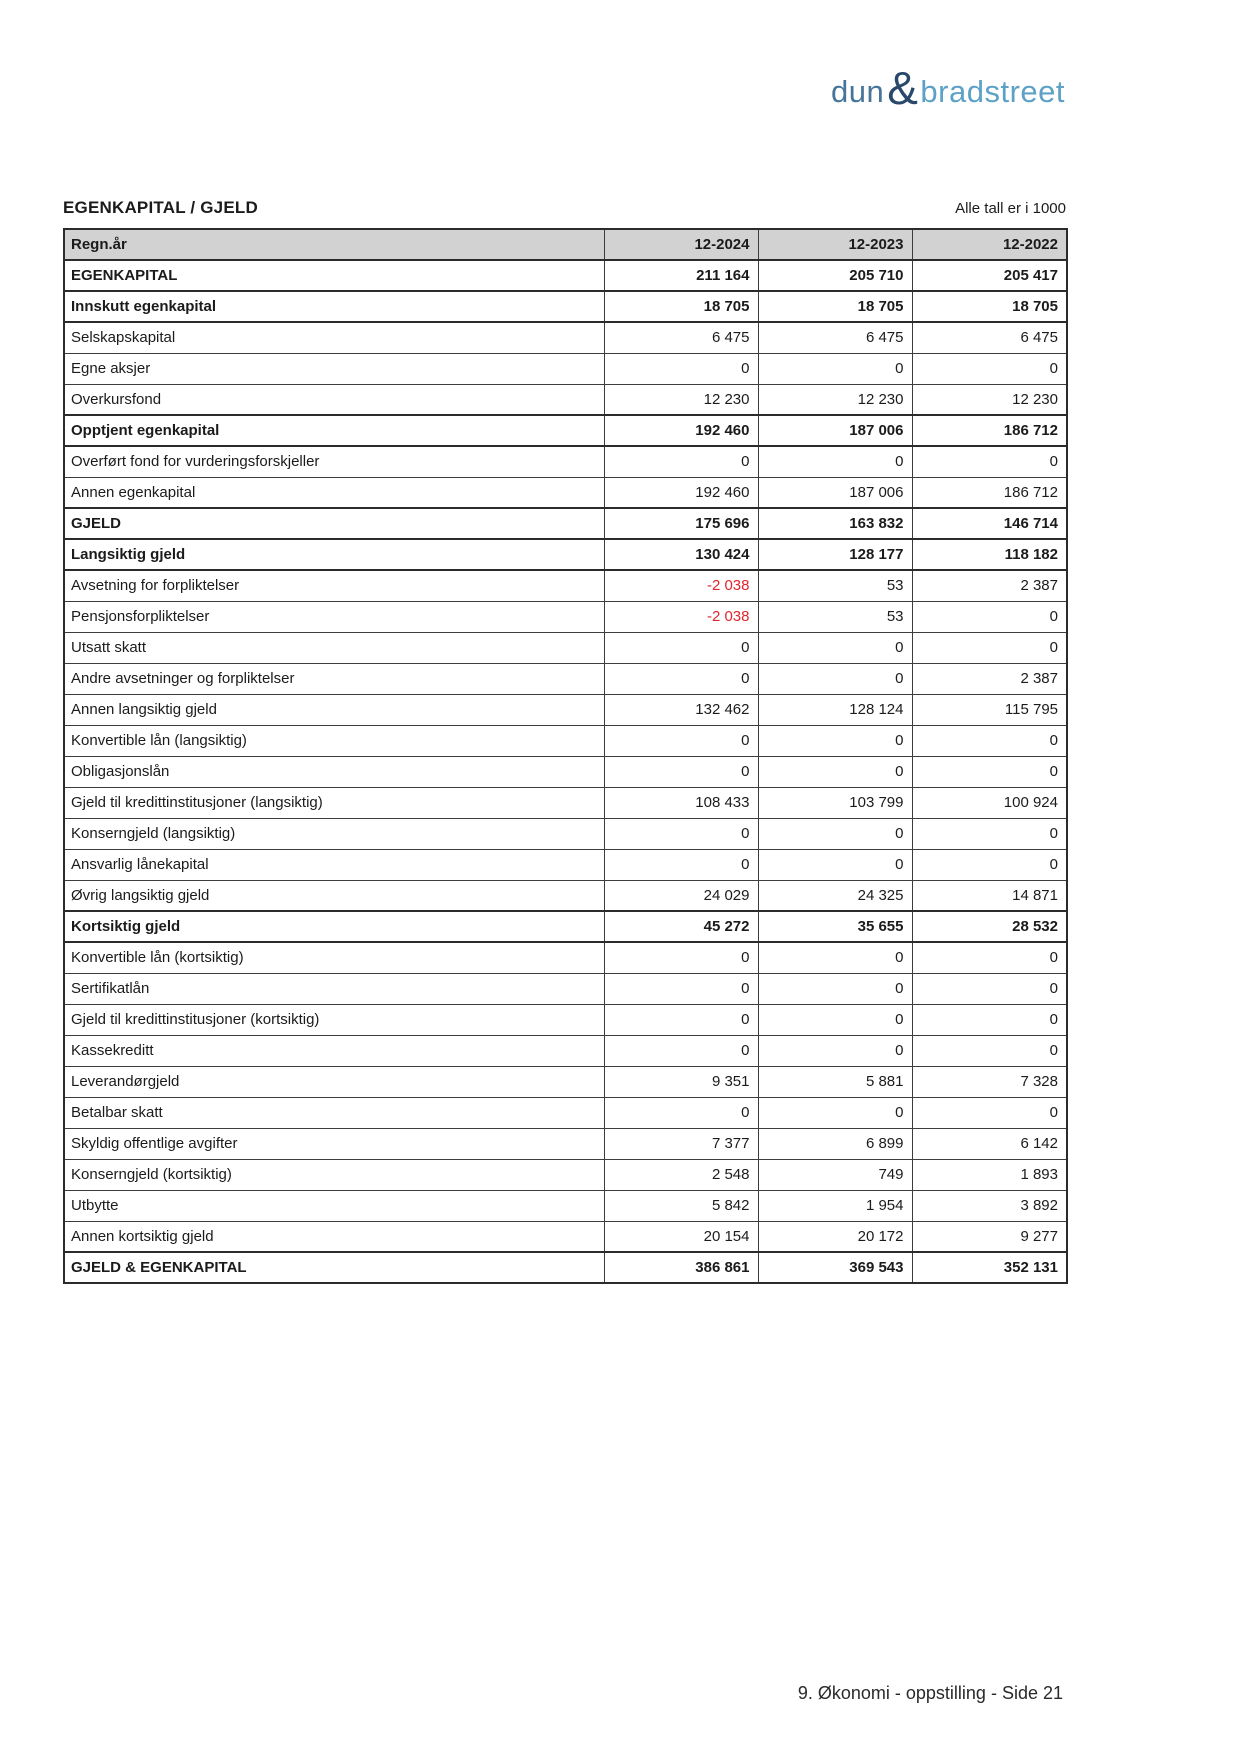  Describe the element at coordinates (681, 926) in the screenshot. I see `row-value: 45 272` at that location.